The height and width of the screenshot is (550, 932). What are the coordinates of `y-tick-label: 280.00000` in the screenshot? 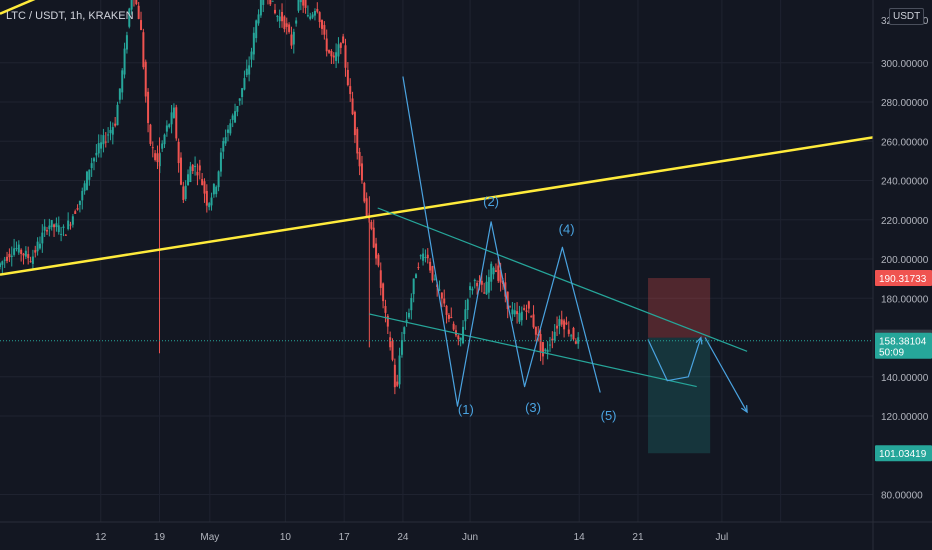 It's located at (905, 103).